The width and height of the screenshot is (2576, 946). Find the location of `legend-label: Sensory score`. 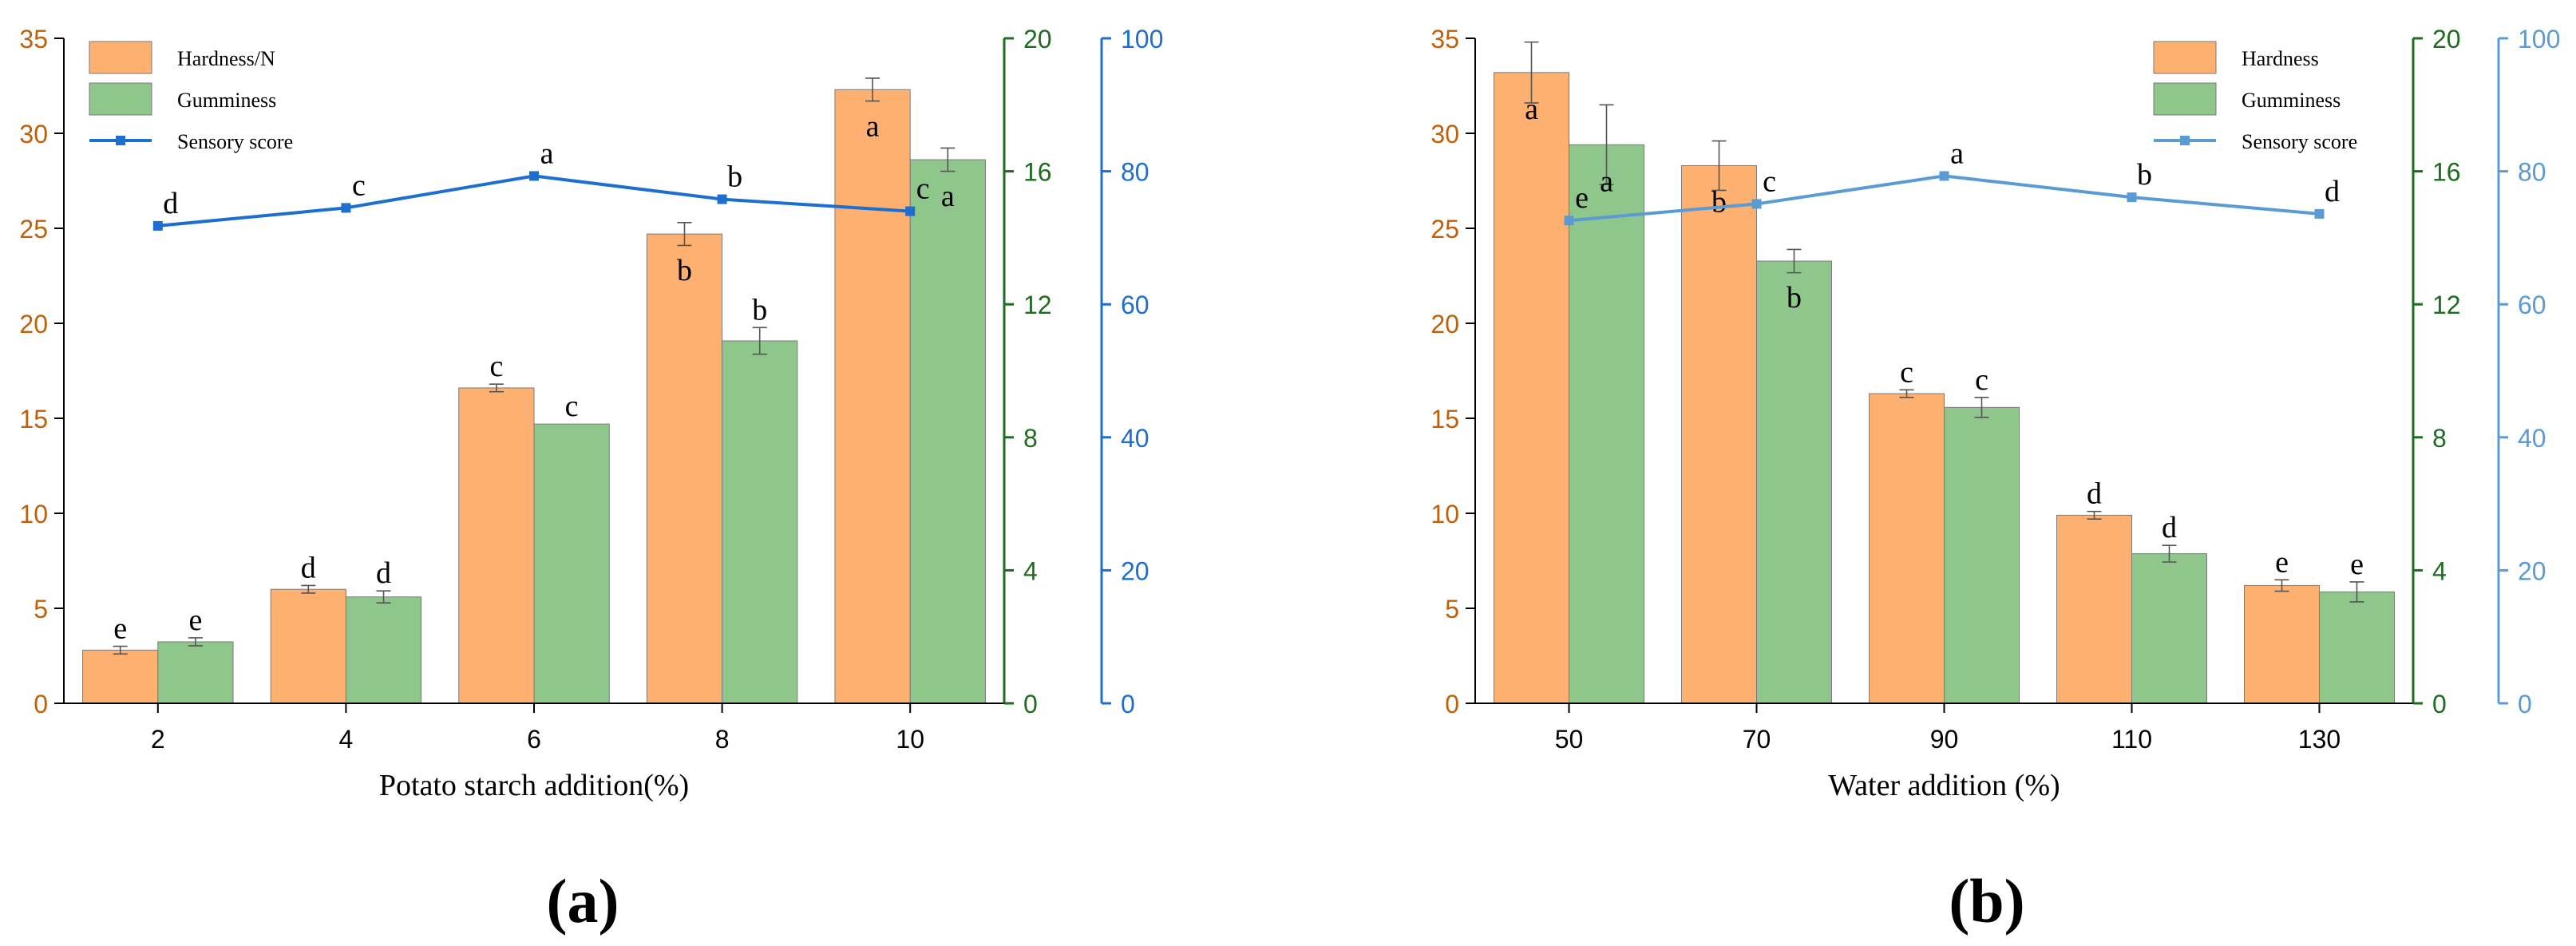

legend-label: Sensory score is located at coordinates (235, 142).